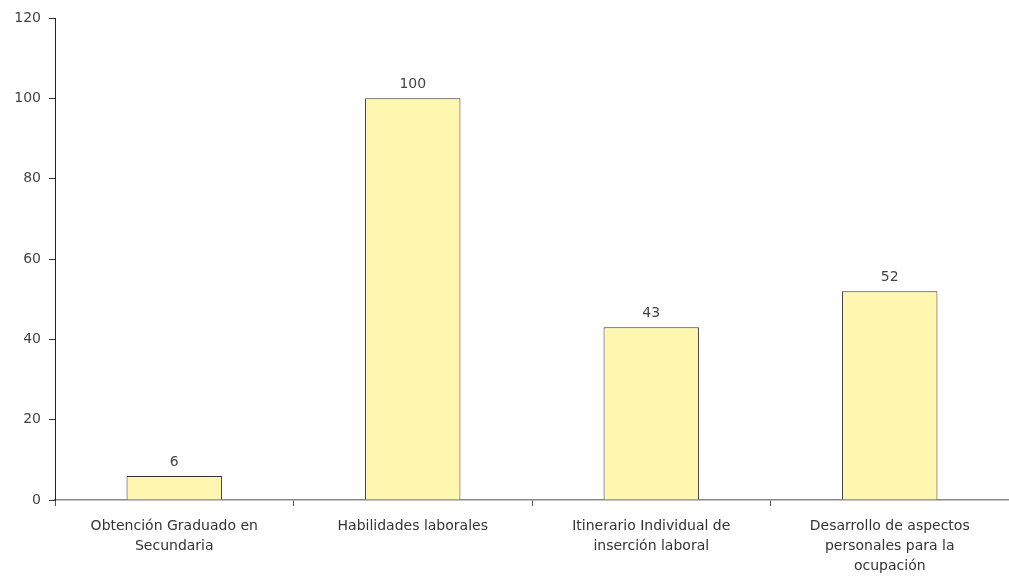 Image resolution: width=1009 pixels, height=586 pixels. I want to click on x-tick-label: Obtención Graduado en Secundaria, so click(174, 535).